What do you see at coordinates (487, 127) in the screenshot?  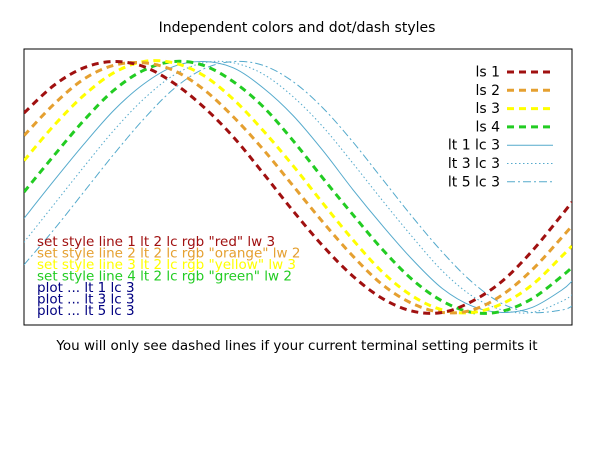 I see `legend-label: ls 4` at bounding box center [487, 127].